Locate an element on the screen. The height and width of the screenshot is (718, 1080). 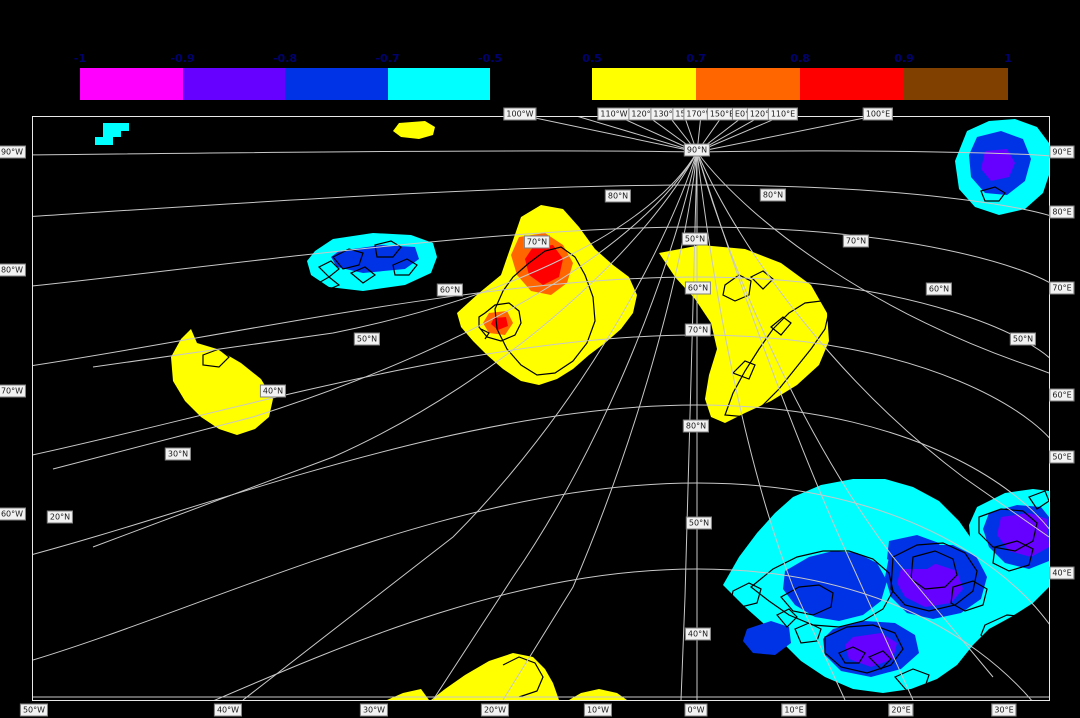
negative-correlation-colorbar-swatch-violet is located at coordinates (233, 84).